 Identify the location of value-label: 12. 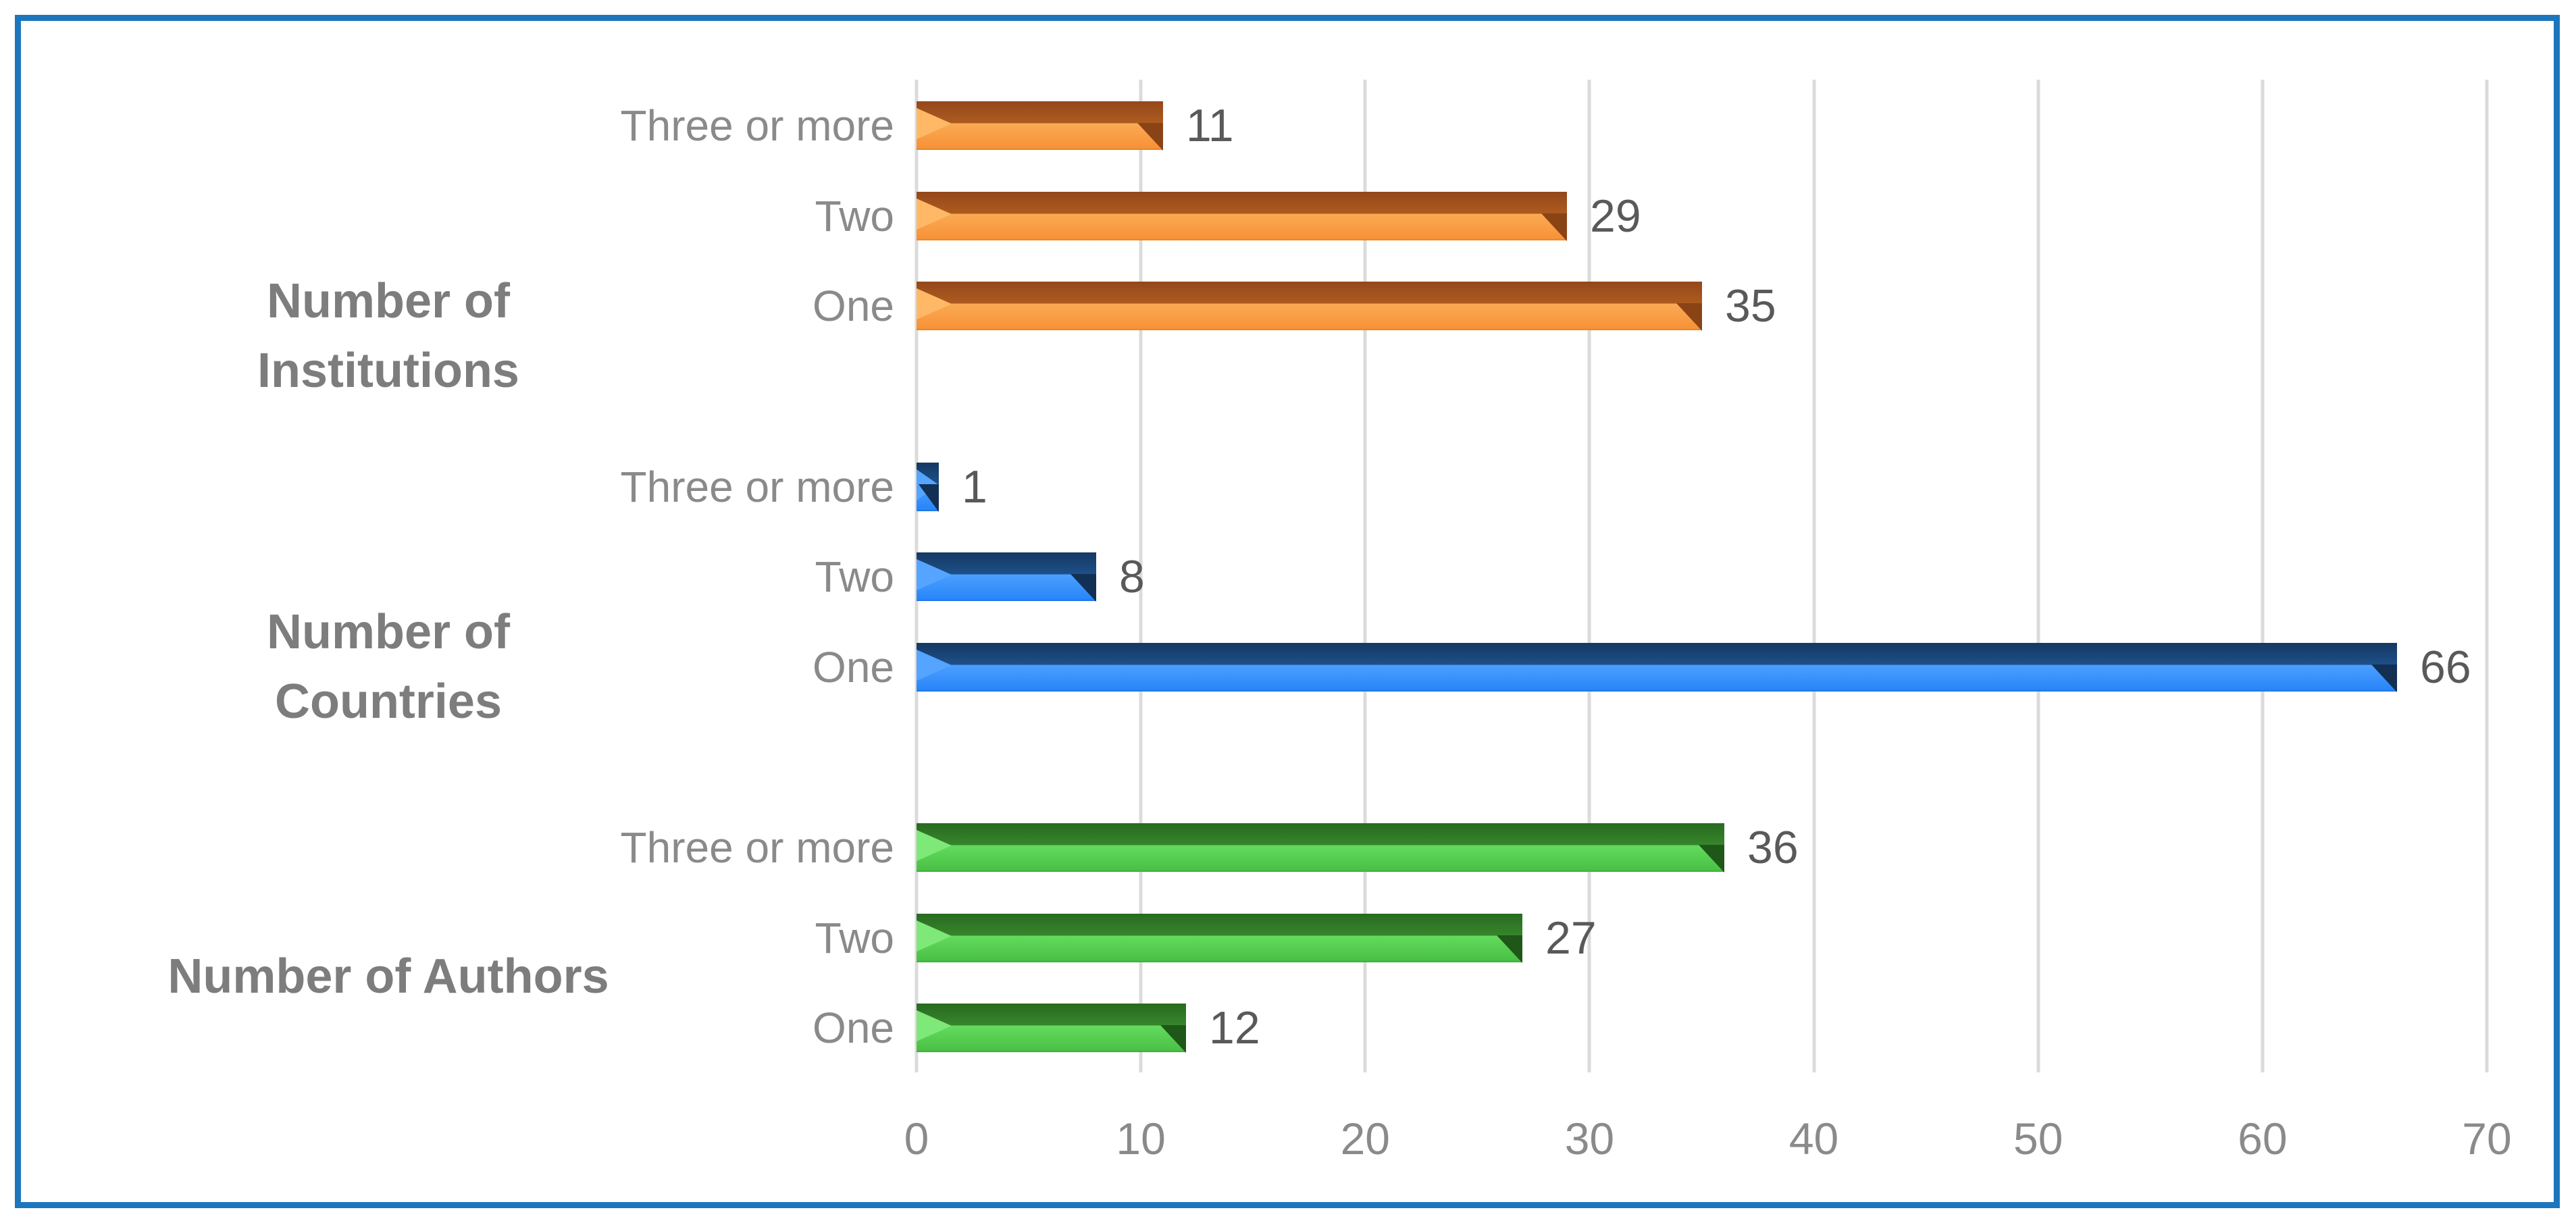
(1234, 1027).